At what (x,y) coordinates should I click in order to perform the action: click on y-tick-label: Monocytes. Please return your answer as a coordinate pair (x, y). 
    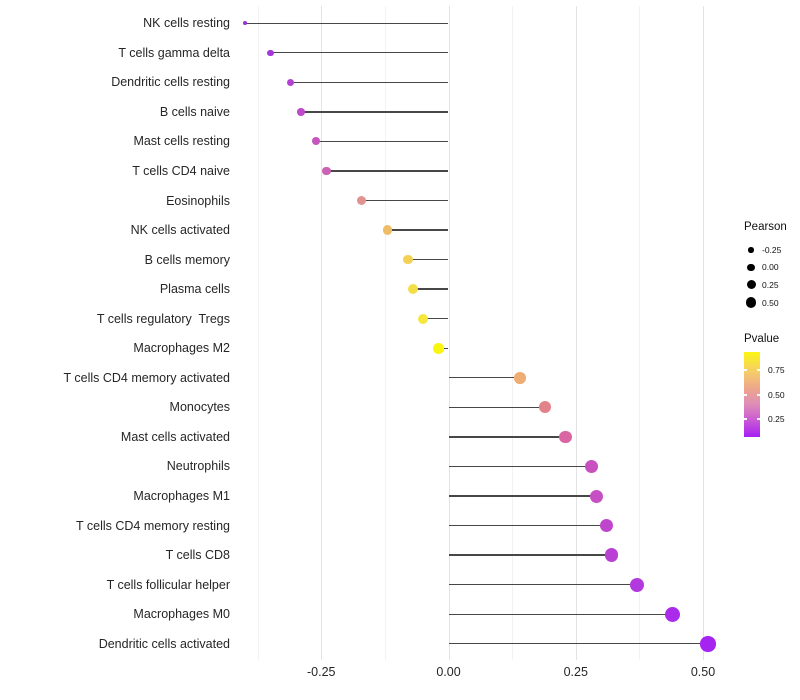
    Looking at the image, I should click on (199, 407).